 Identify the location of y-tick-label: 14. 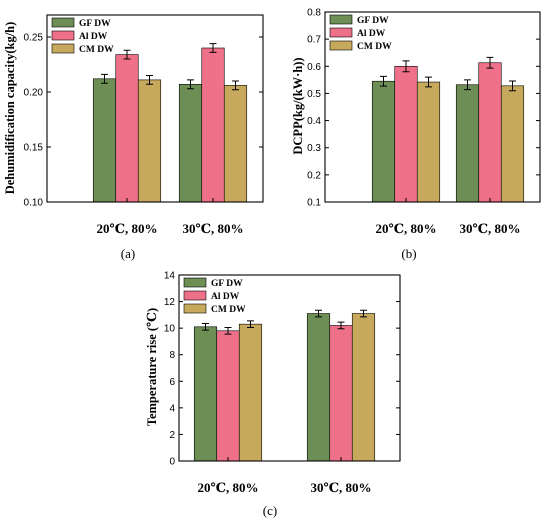
(170, 276).